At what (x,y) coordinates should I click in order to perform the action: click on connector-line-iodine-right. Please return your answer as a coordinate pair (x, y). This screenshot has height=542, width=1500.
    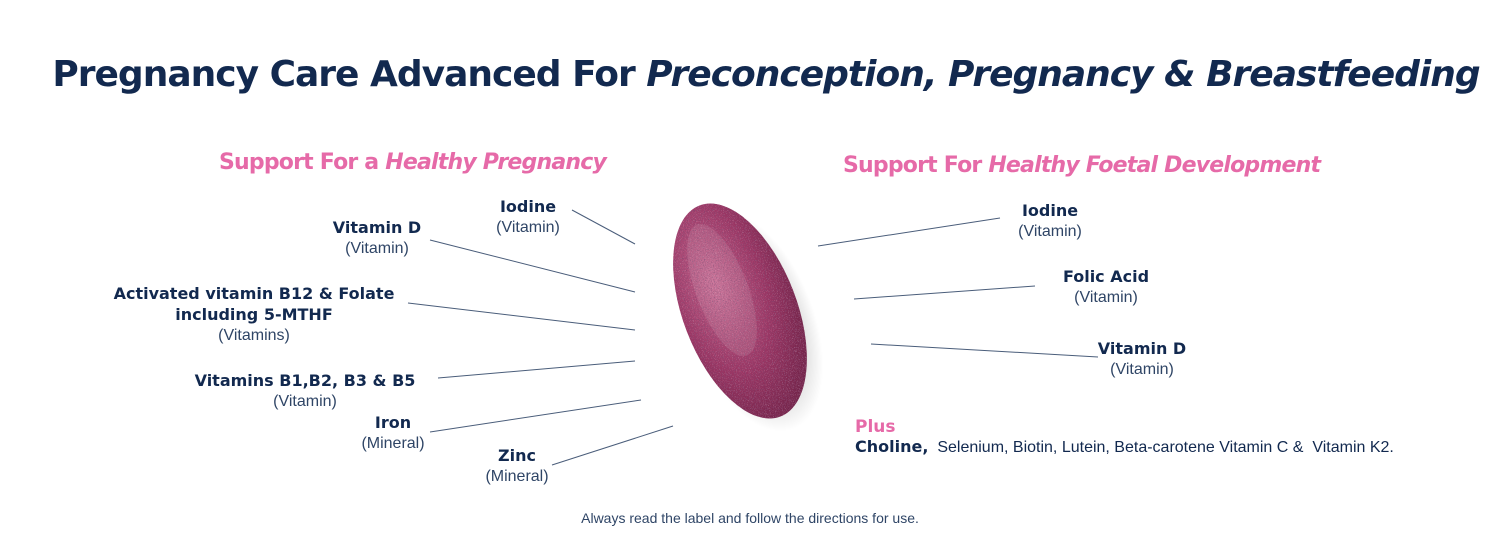
    Looking at the image, I should click on (909, 232).